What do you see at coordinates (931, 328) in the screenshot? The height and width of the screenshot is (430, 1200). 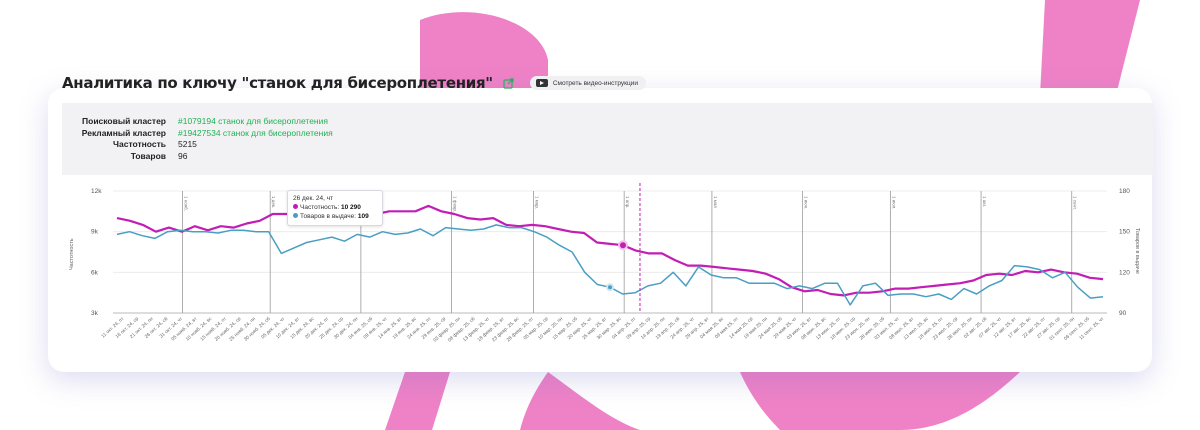 I see `x-tick-label: 18 июл. 25, пт` at bounding box center [931, 328].